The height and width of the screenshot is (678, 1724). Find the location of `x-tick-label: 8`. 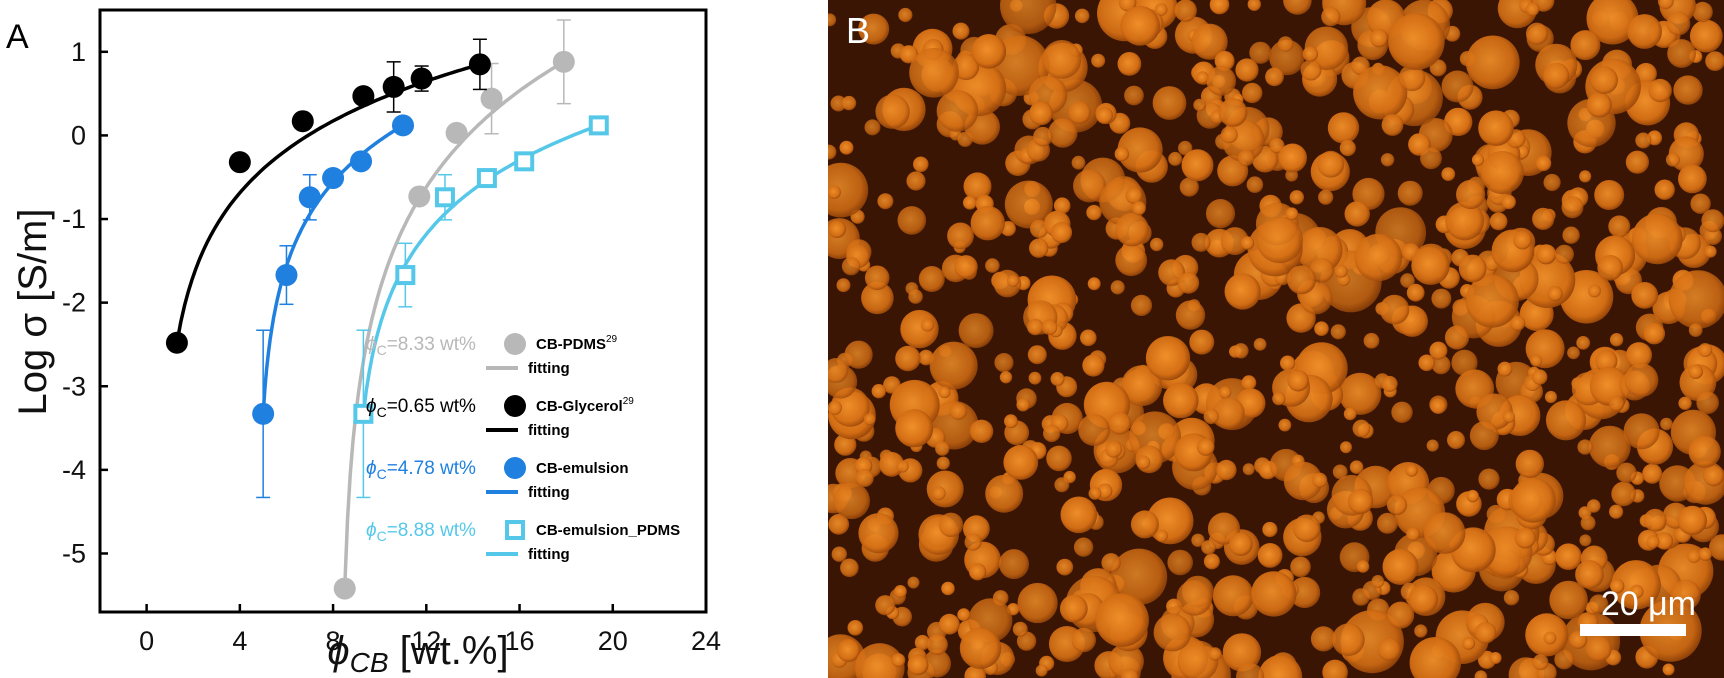

x-tick-label: 8 is located at coordinates (333, 641).